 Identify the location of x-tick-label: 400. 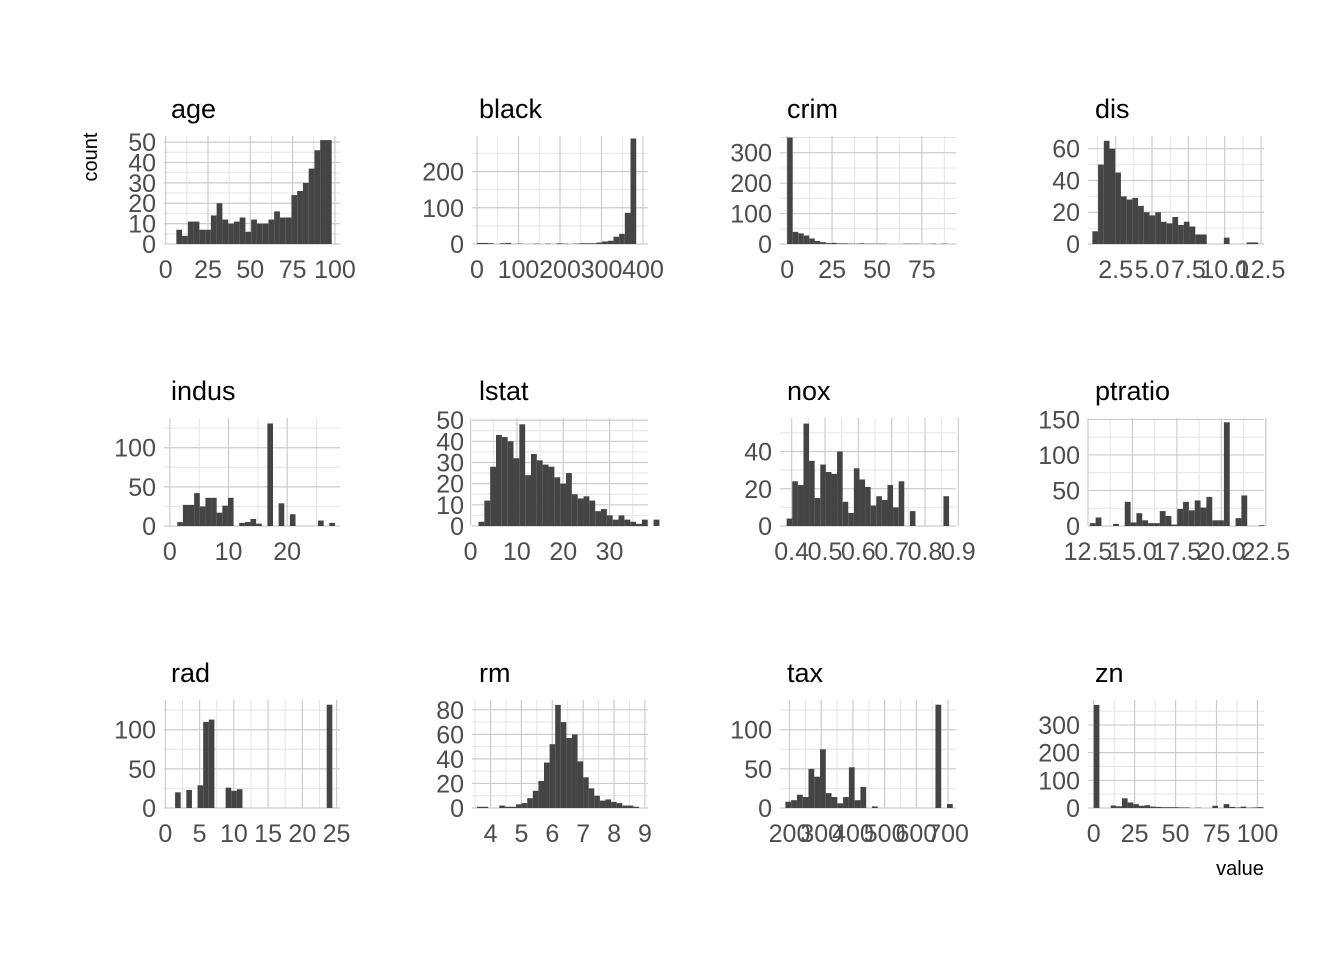
(643, 270).